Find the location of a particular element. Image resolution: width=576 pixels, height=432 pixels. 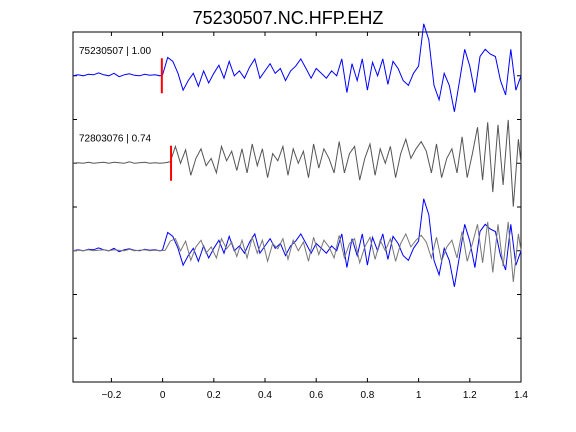

trace-label: 75230507 | 1.00 is located at coordinates (115, 51).